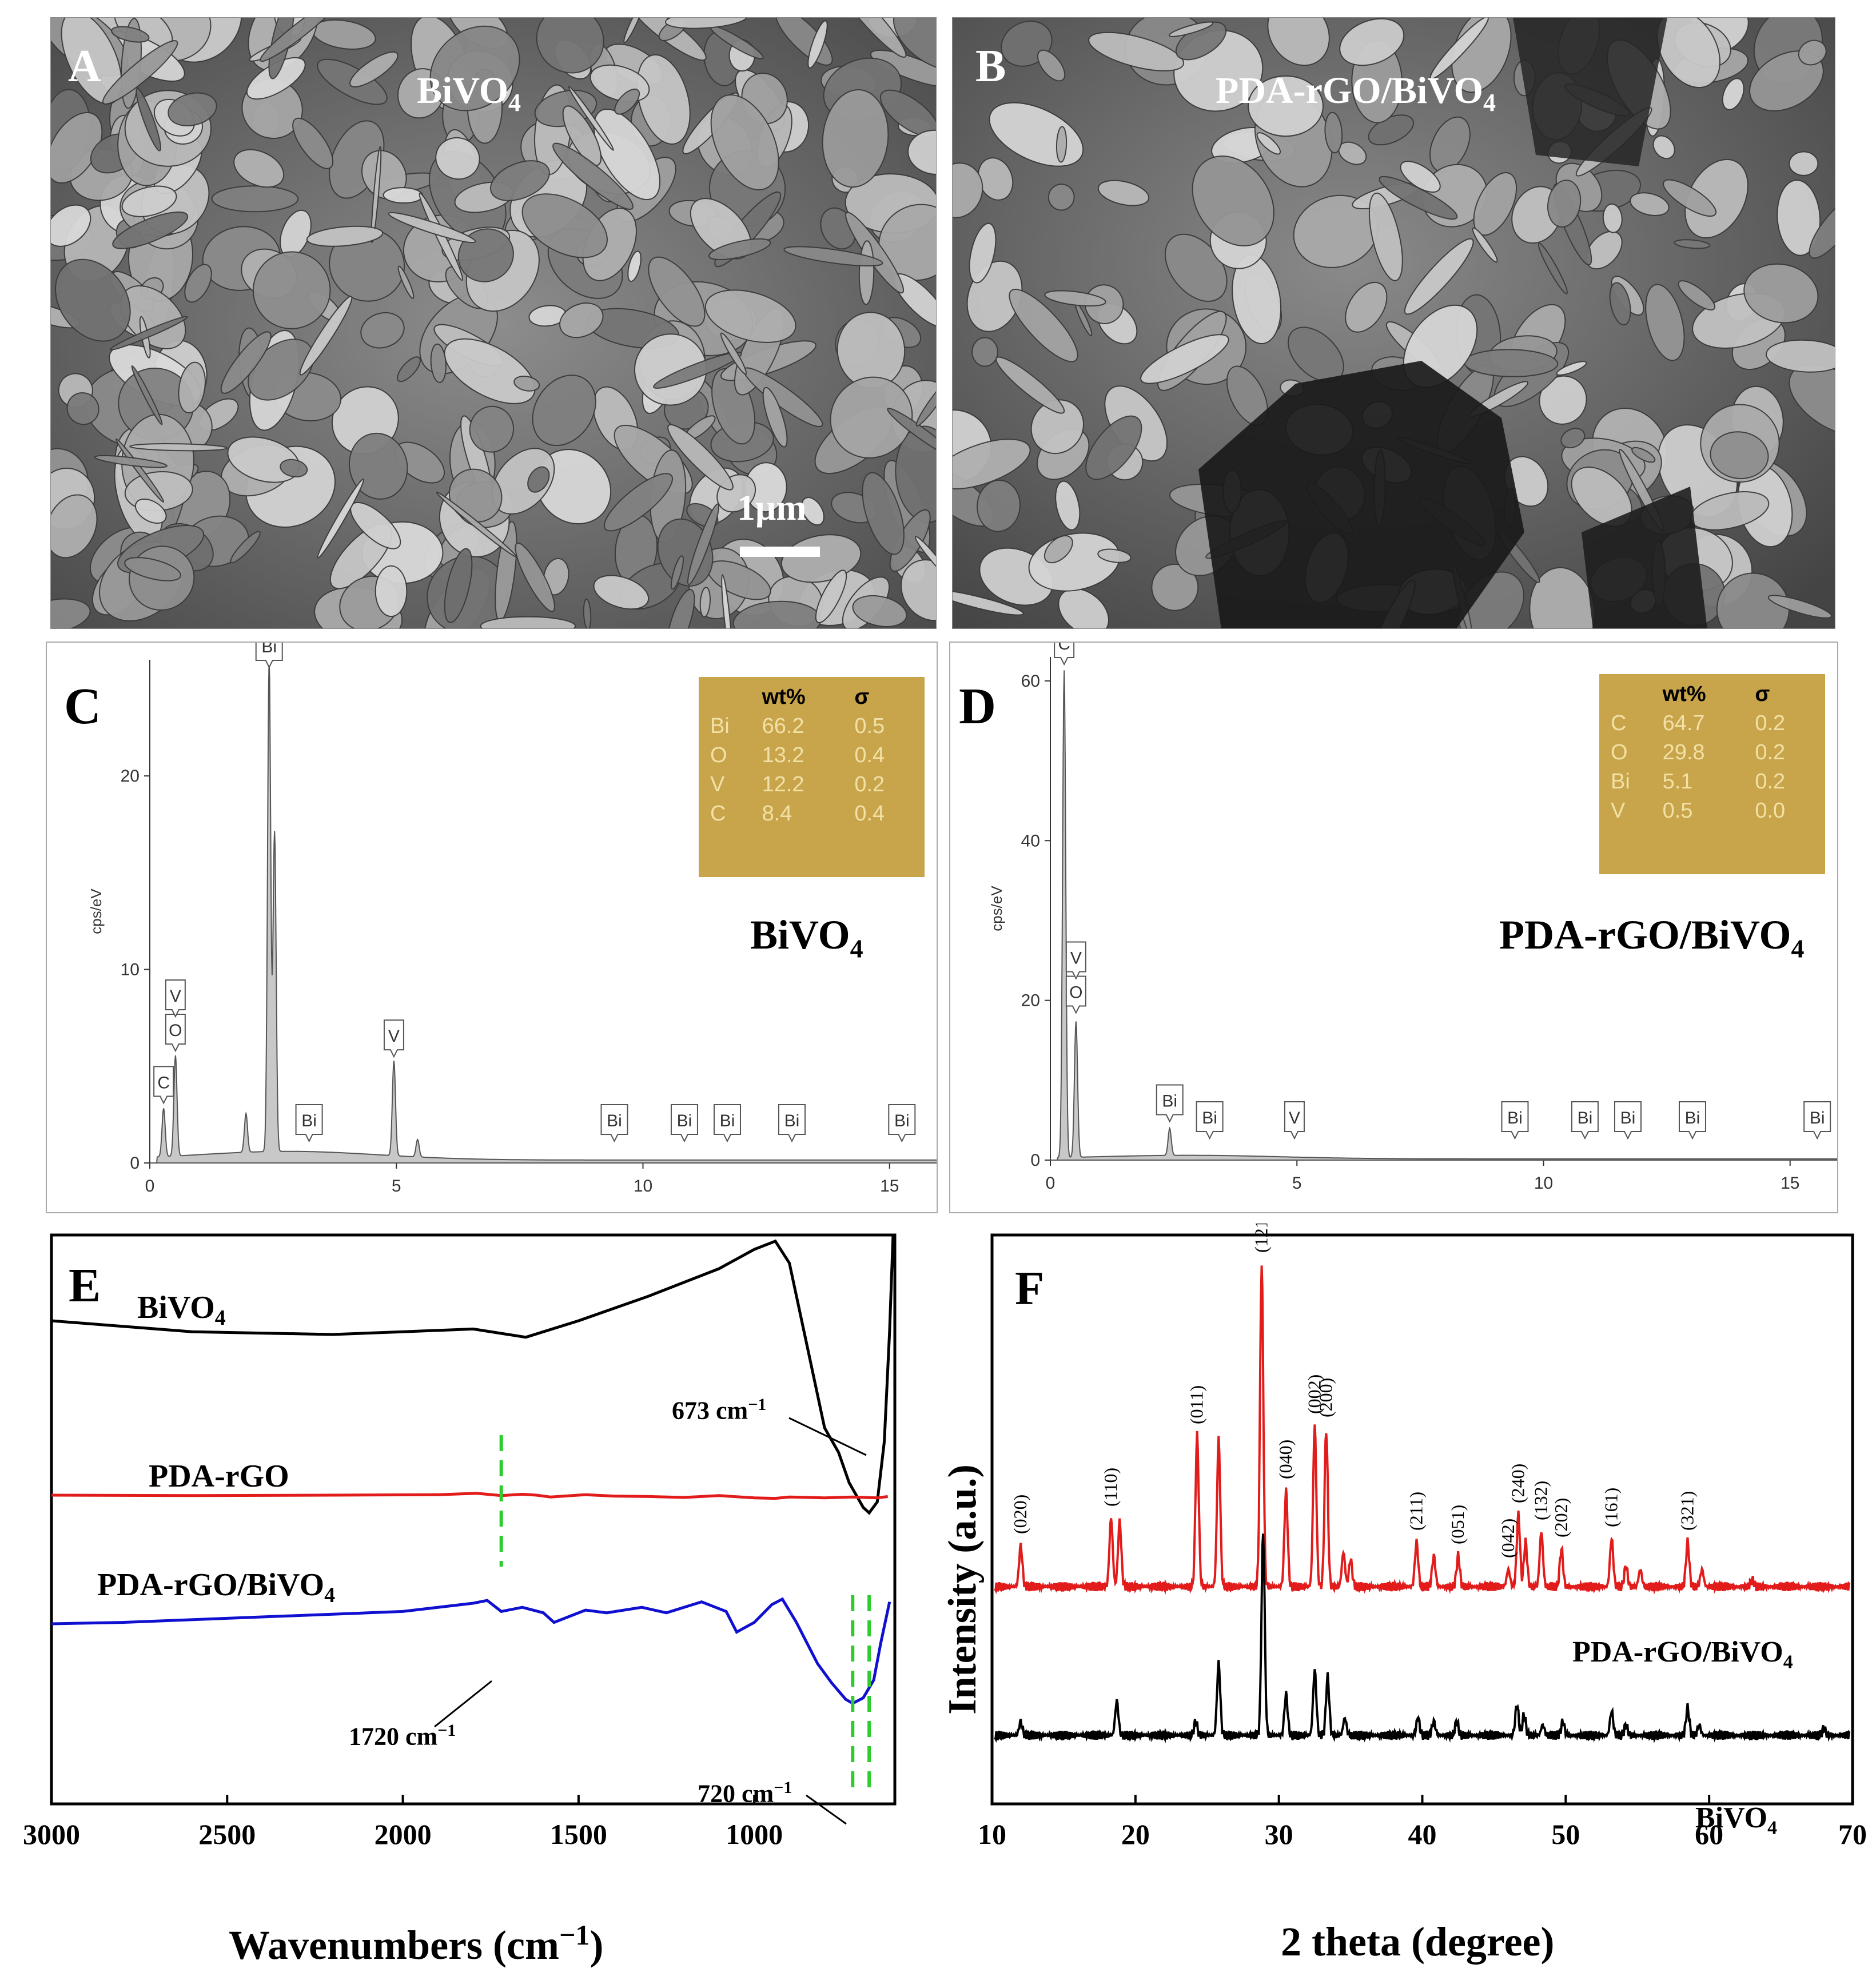 The image size is (1876, 1976). Describe the element at coordinates (1709, 1834) in the screenshot. I see `x-tick-label: 60` at that location.